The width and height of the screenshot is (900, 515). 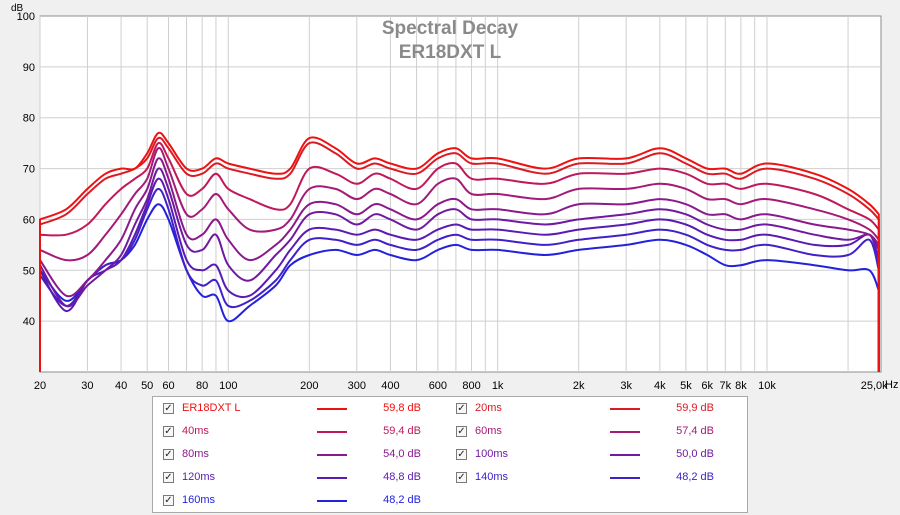 I want to click on legend-entry: ✓ 20ms 59,9 dB, so click(x=591, y=409).